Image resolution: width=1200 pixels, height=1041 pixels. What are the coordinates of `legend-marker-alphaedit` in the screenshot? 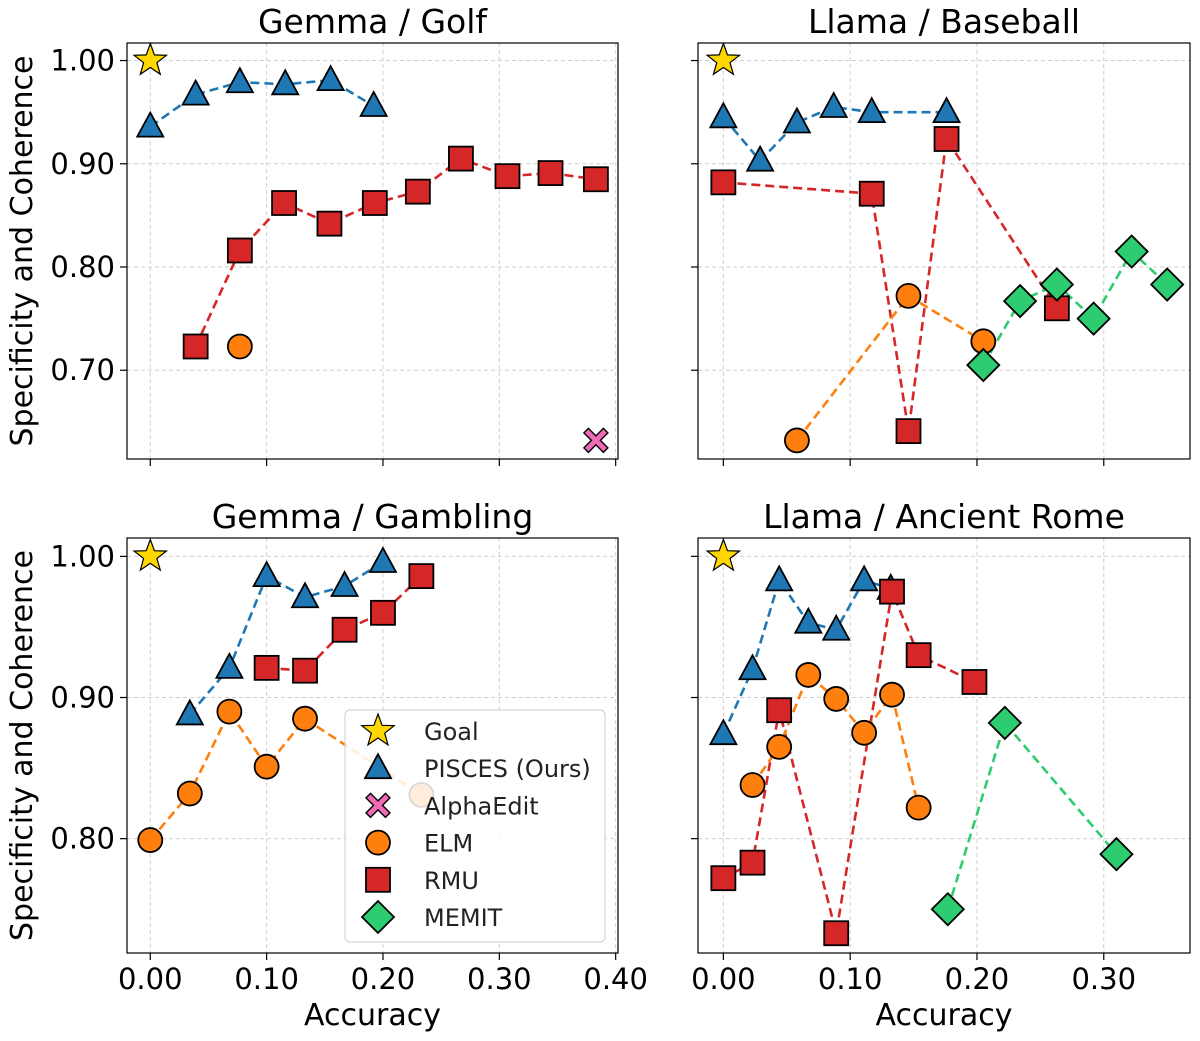 It's located at (378, 805).